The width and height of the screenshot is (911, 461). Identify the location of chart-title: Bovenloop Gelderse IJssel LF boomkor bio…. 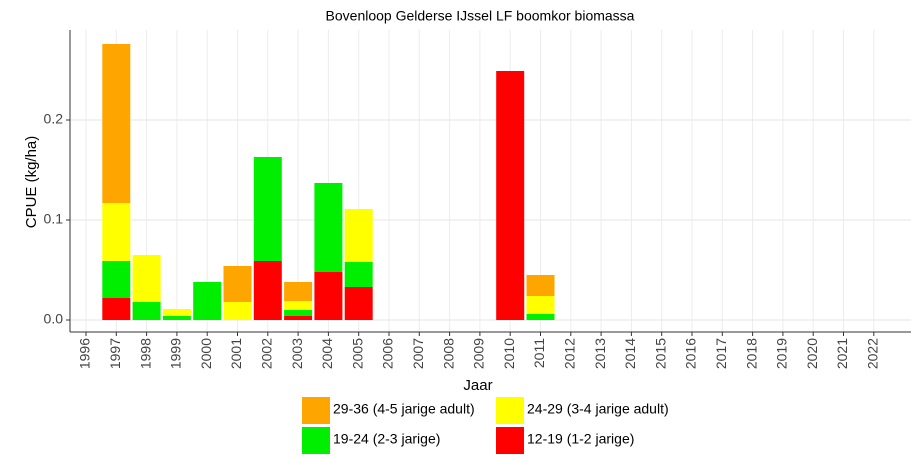
(480, 16).